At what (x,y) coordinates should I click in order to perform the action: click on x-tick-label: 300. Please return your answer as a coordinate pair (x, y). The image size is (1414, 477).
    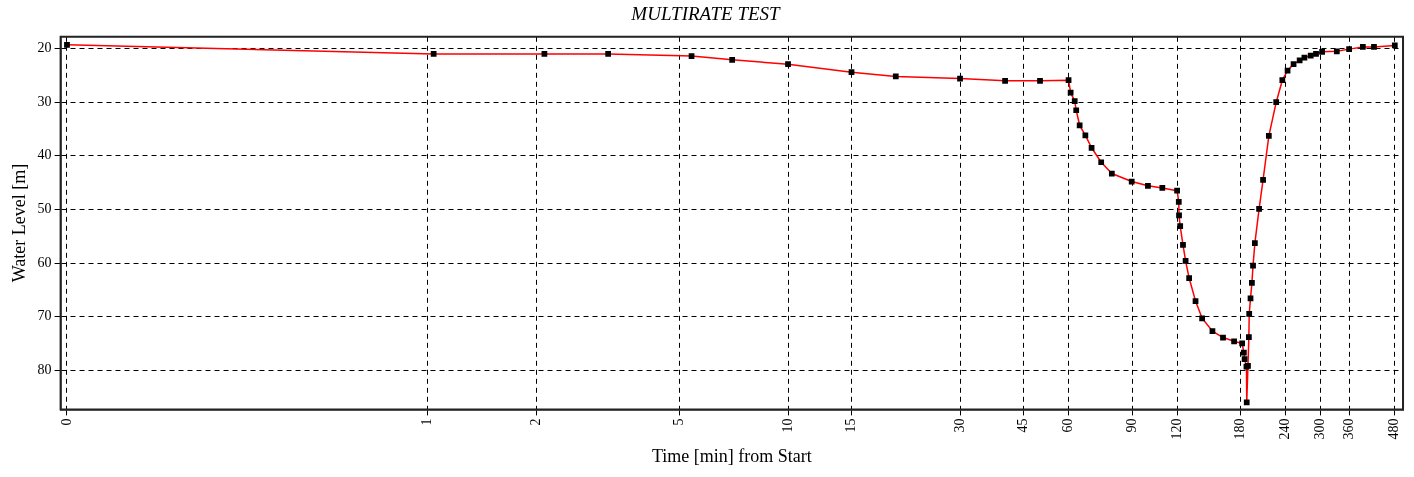
    Looking at the image, I should click on (1320, 429).